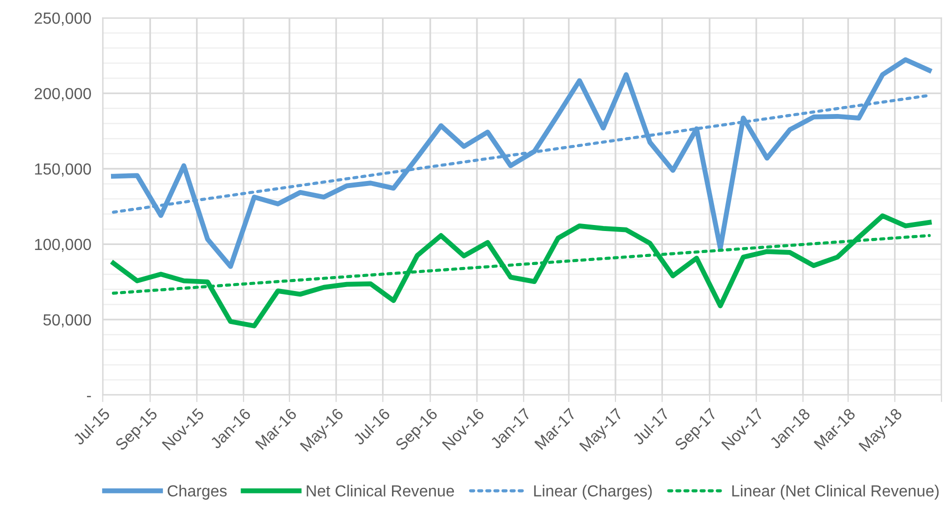 This screenshot has width=951, height=511. Describe the element at coordinates (380, 490) in the screenshot. I see `legend-label: Net Clinical Revenue` at that location.